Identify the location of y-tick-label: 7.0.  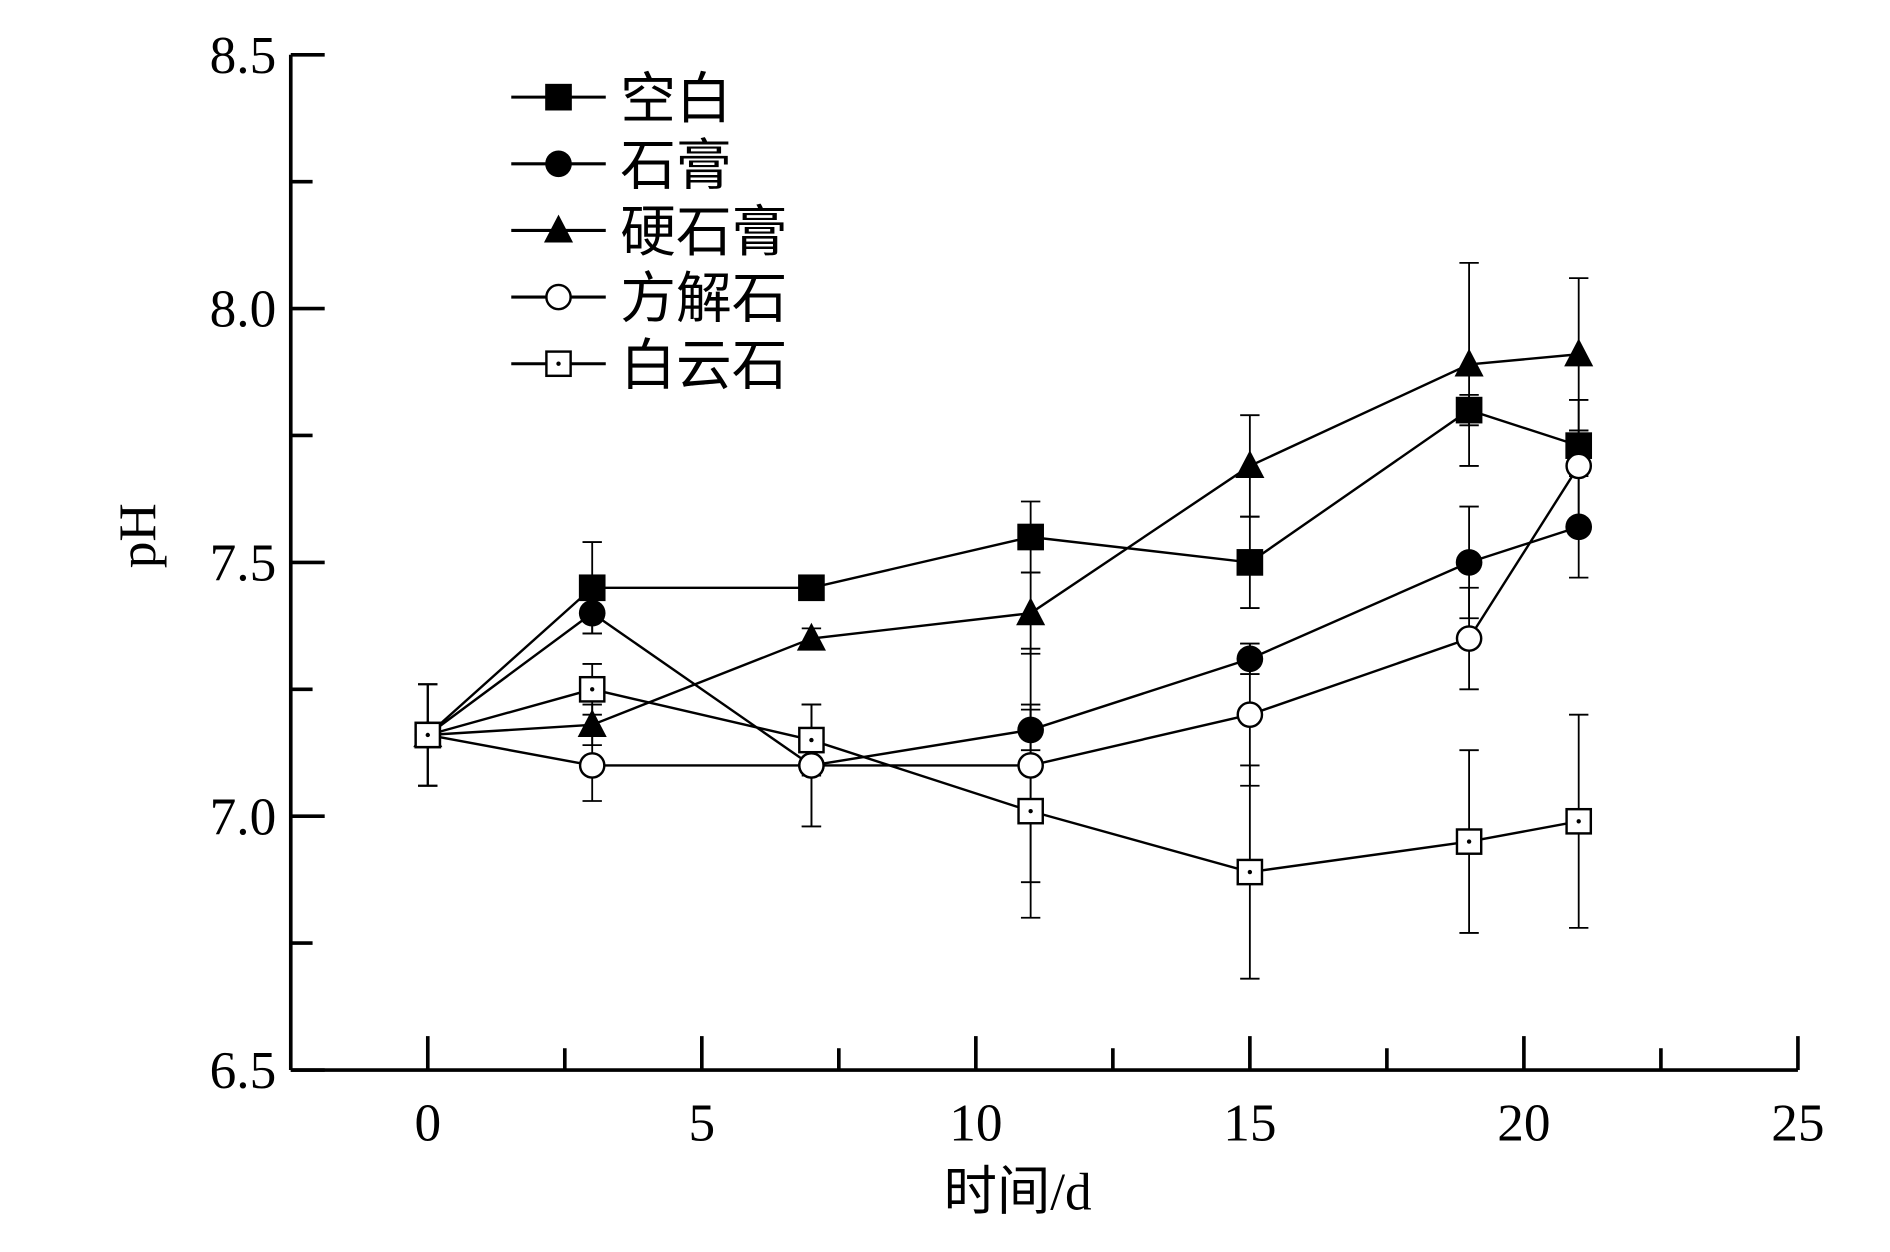
(243, 816).